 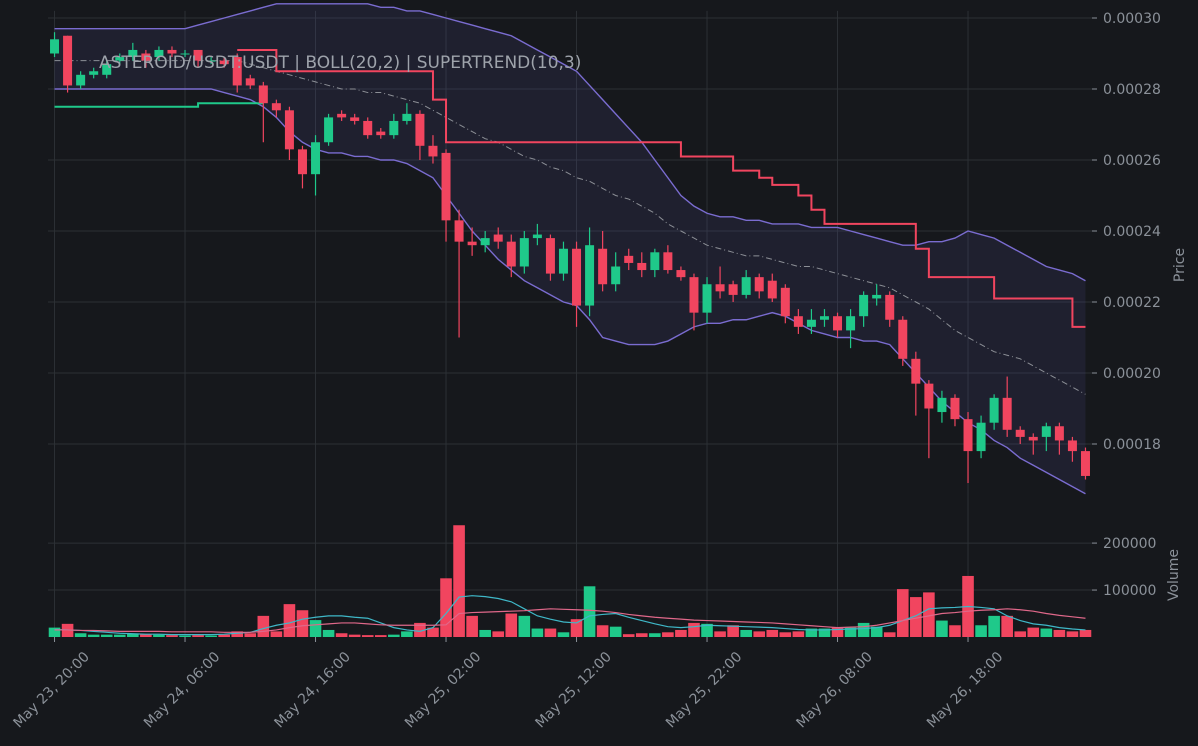 I want to click on y-tick-label: 0.00020, so click(x=1132, y=374).